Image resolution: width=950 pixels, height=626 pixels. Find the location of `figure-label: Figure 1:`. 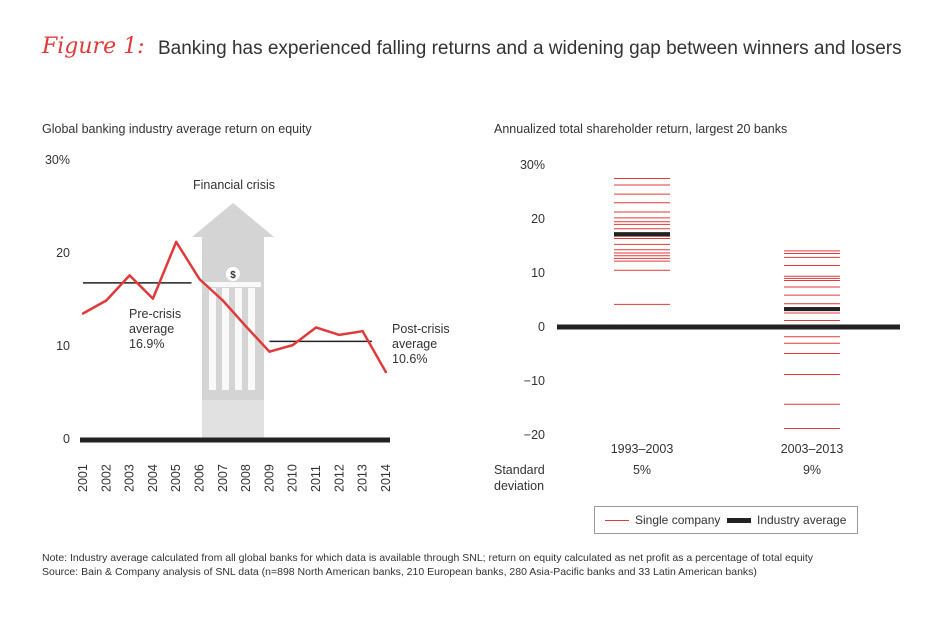

figure-label: Figure 1: is located at coordinates (93, 46).